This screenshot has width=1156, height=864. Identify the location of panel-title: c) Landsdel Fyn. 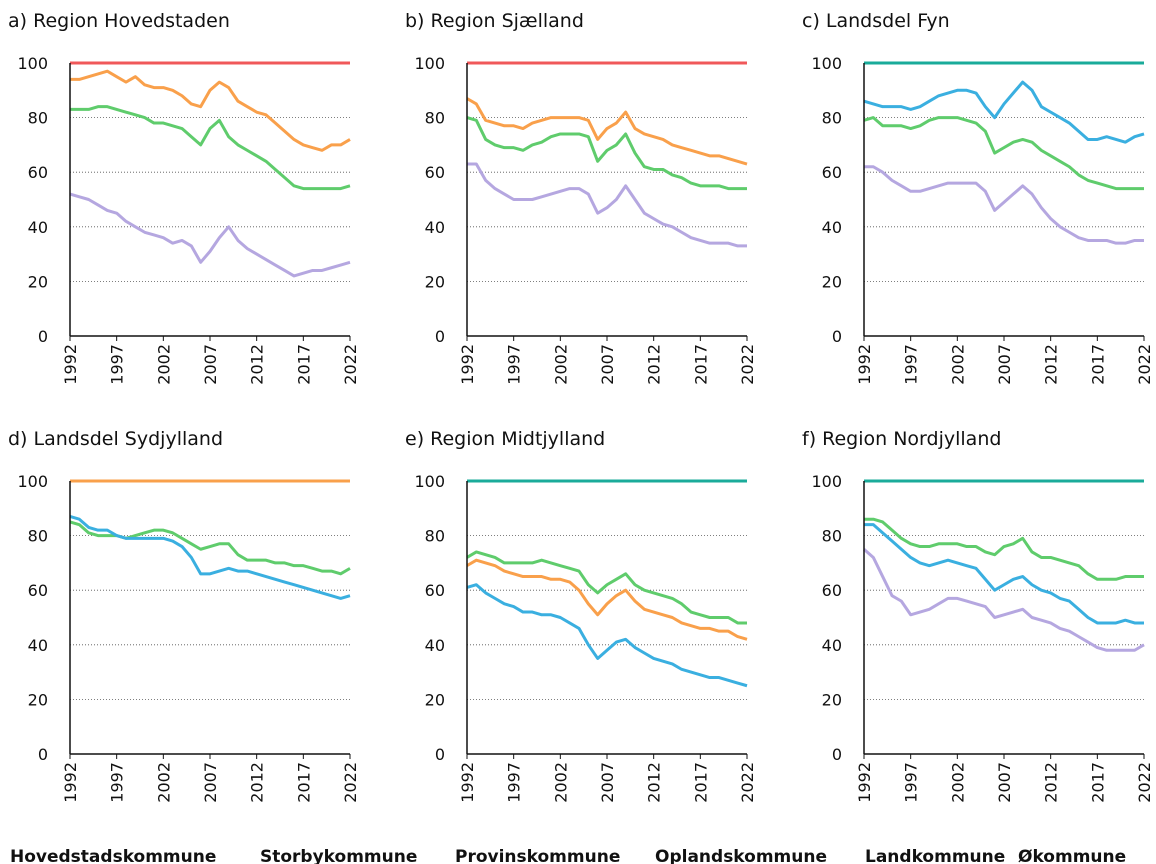
(876, 21).